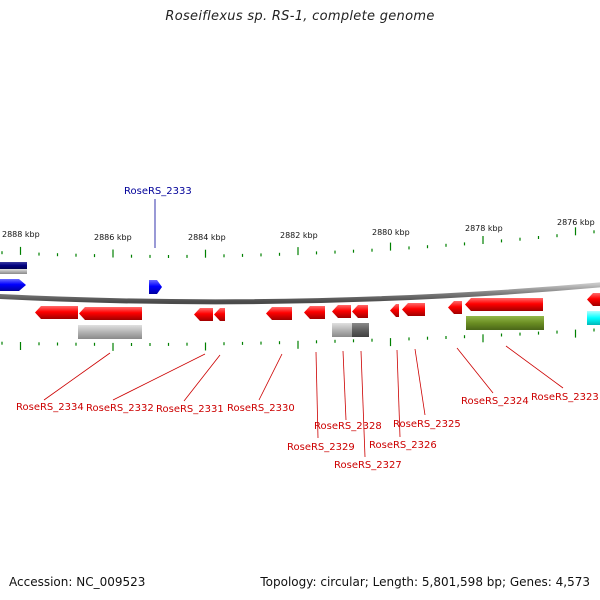 The height and width of the screenshot is (600, 600). What do you see at coordinates (207, 237) in the screenshot?
I see `tick-label-2884: 2884 kbp` at bounding box center [207, 237].